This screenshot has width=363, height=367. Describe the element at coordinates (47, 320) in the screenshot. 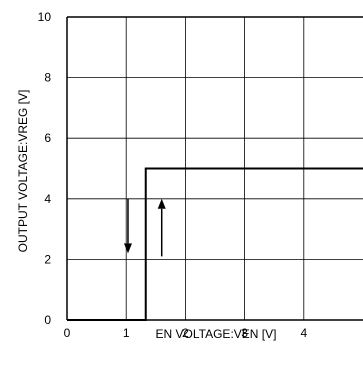

I see `y-tick-label-0: 0` at that location.